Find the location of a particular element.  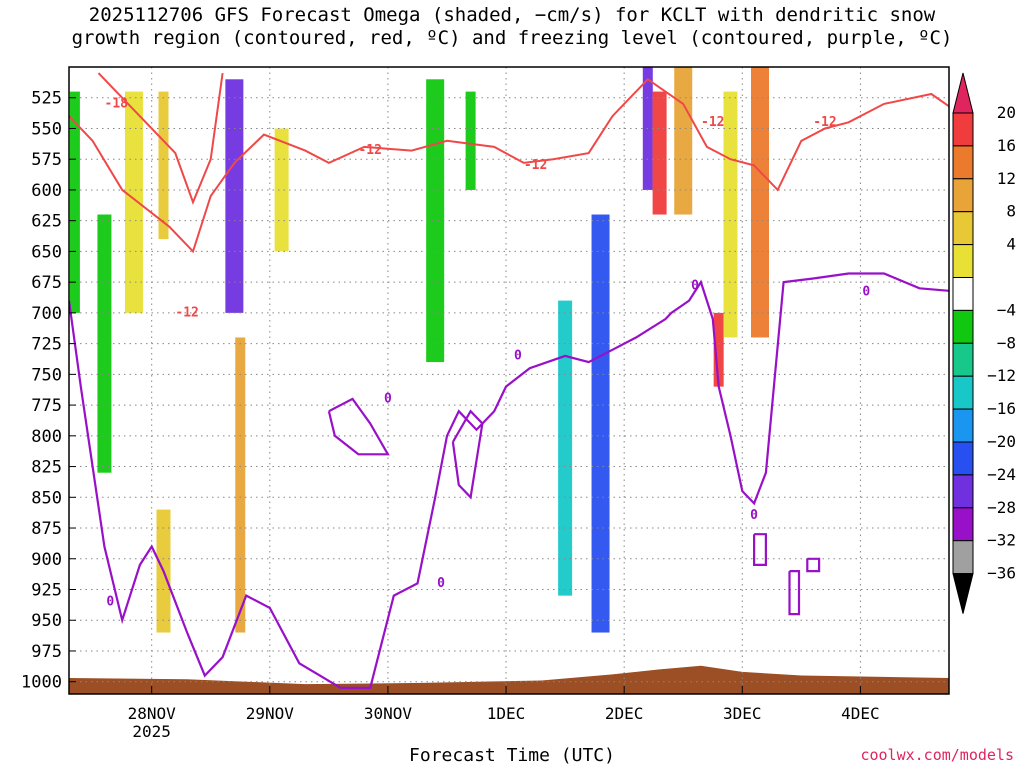

colorbar-label: −4 is located at coordinates (1006, 309).